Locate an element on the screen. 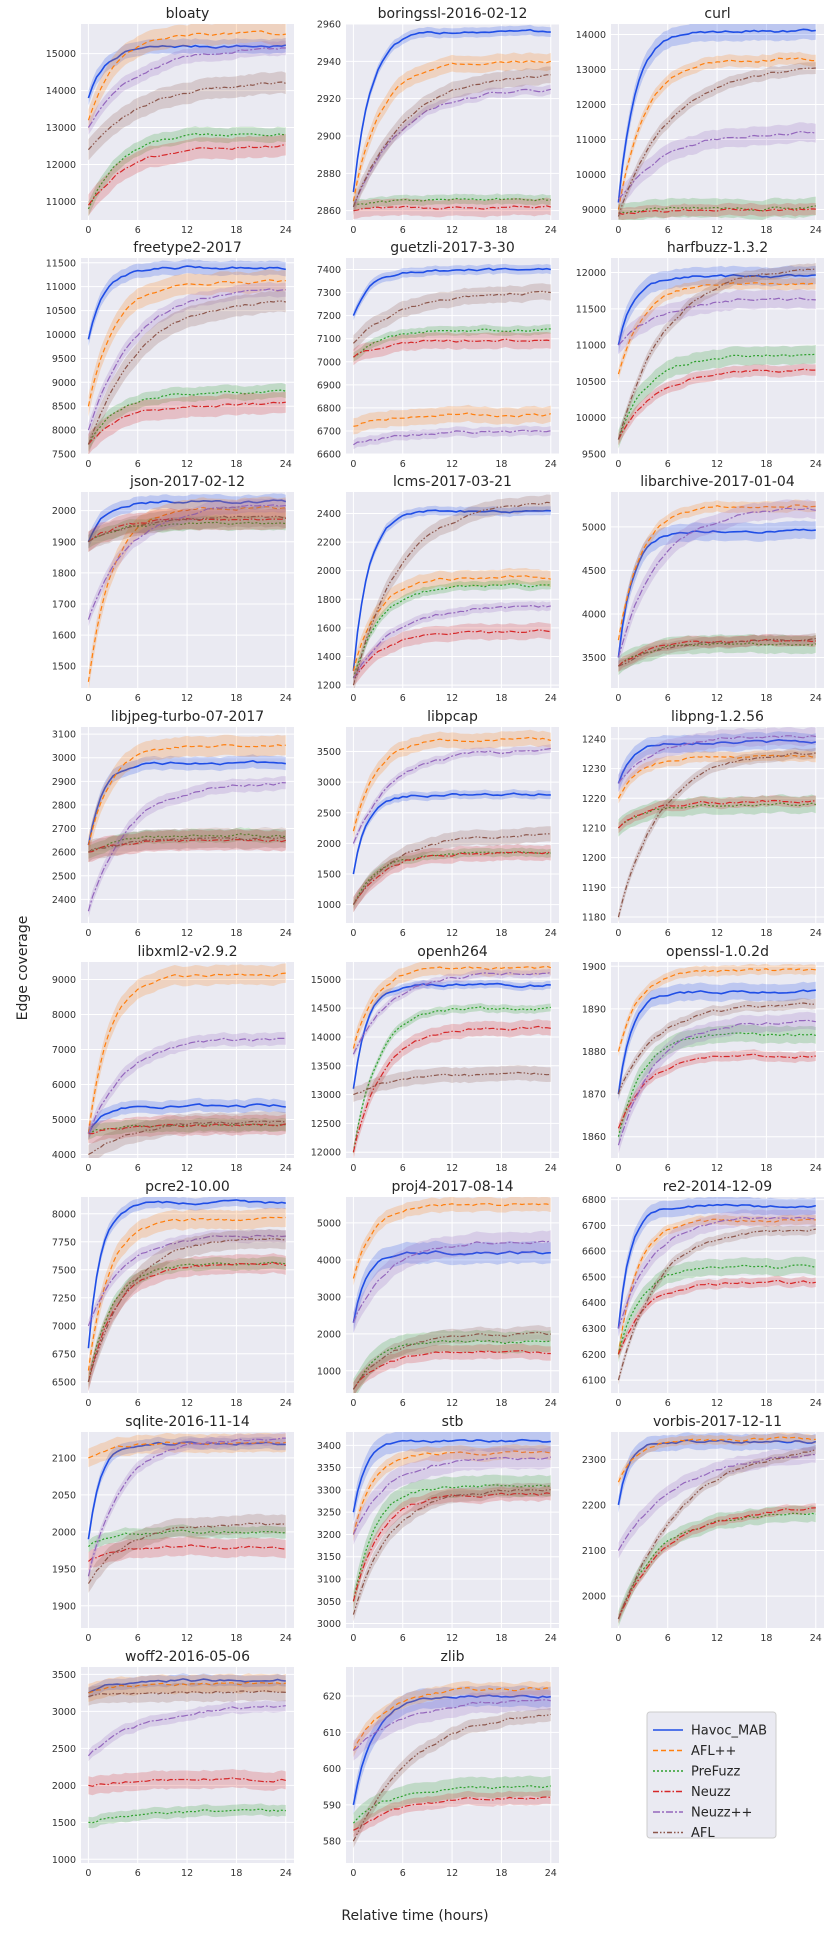 Image resolution: width=830 pixels, height=1937 pixels. y-tick-label: 3100 is located at coordinates (64, 735).